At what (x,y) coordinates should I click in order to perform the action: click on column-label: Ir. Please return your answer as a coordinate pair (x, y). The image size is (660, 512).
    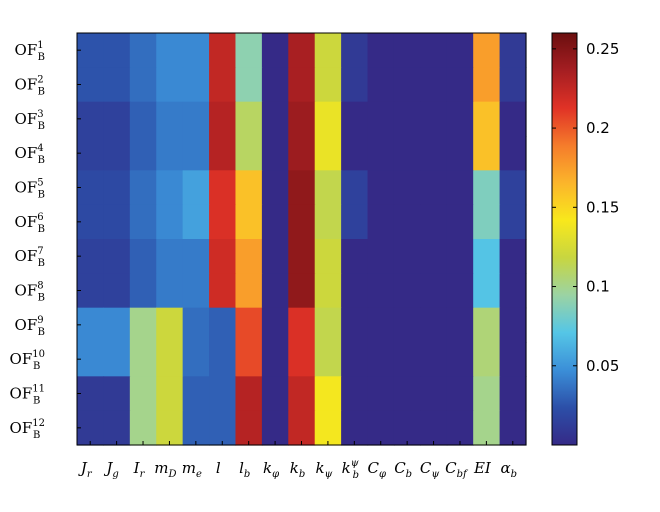
    Looking at the image, I should click on (139, 469).